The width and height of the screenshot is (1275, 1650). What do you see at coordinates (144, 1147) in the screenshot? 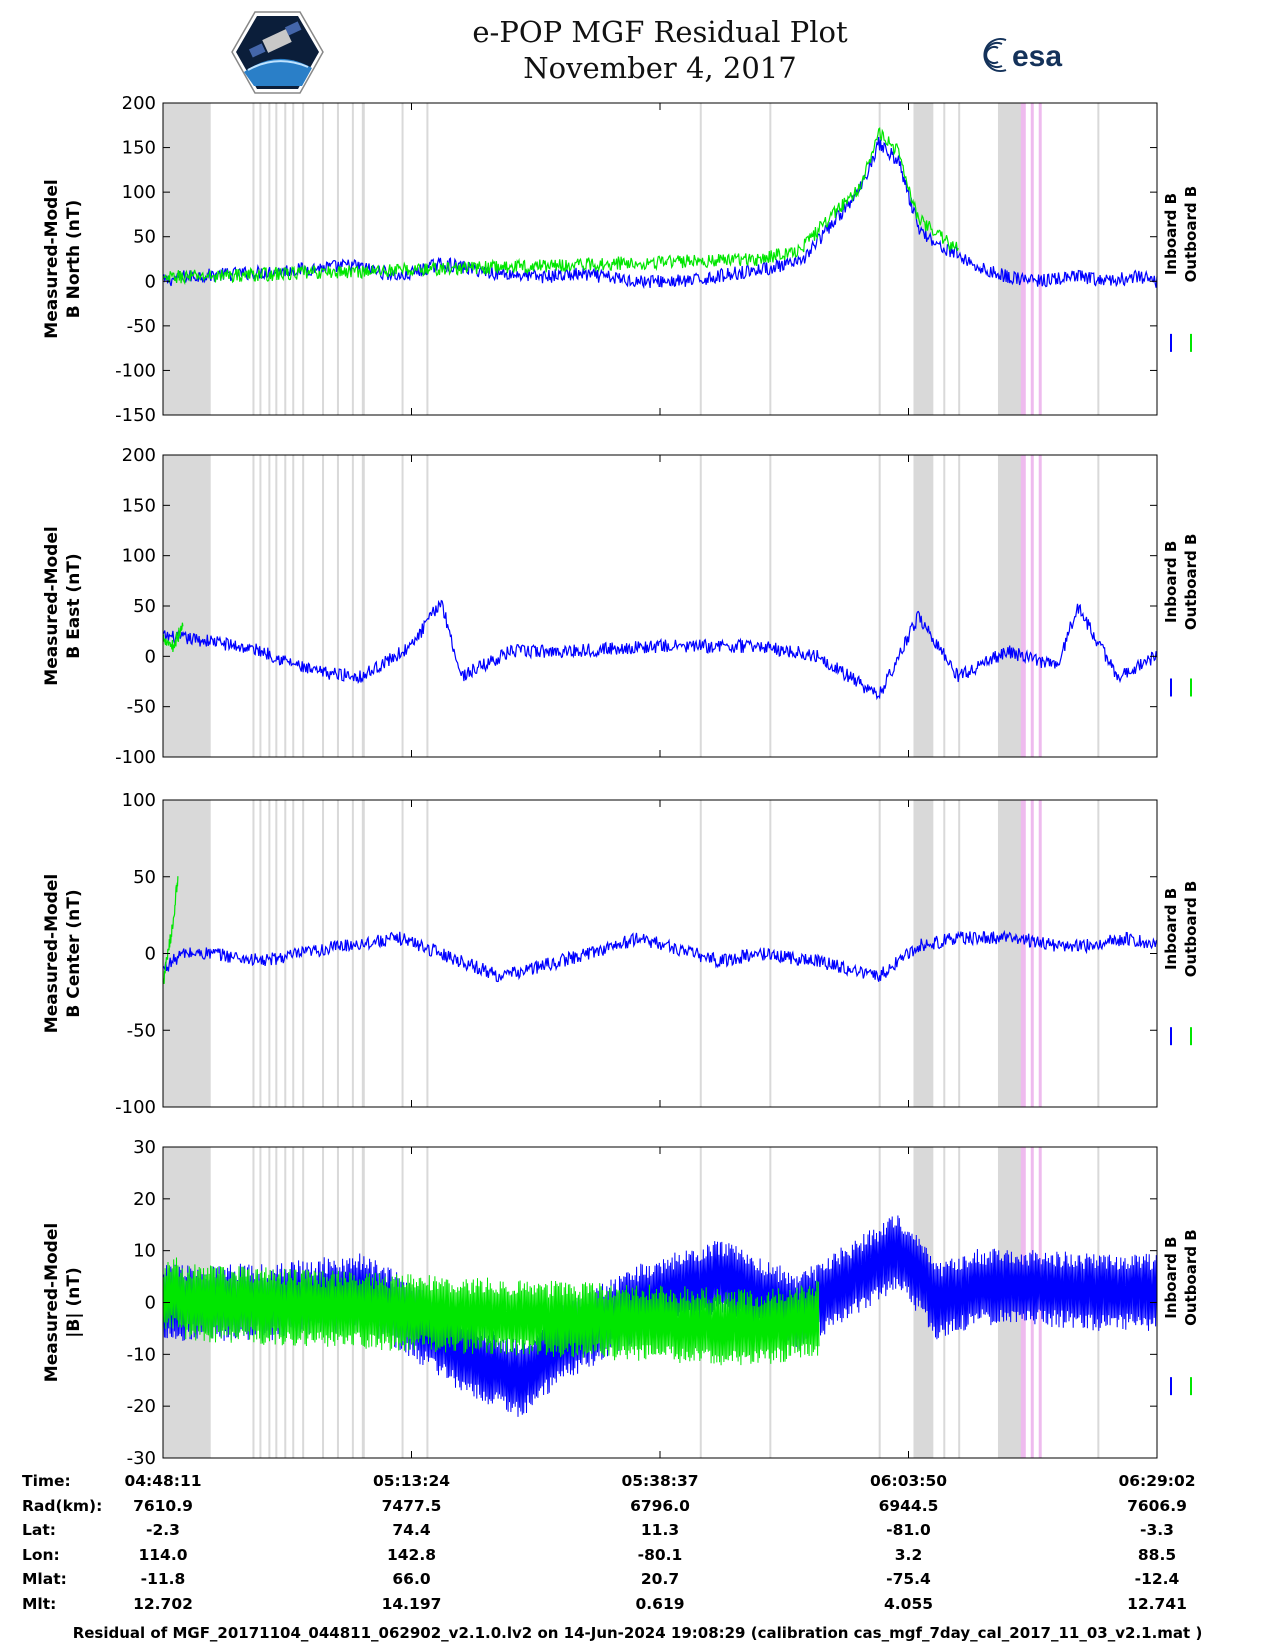
I see `y-tick-label: 30` at bounding box center [144, 1147].